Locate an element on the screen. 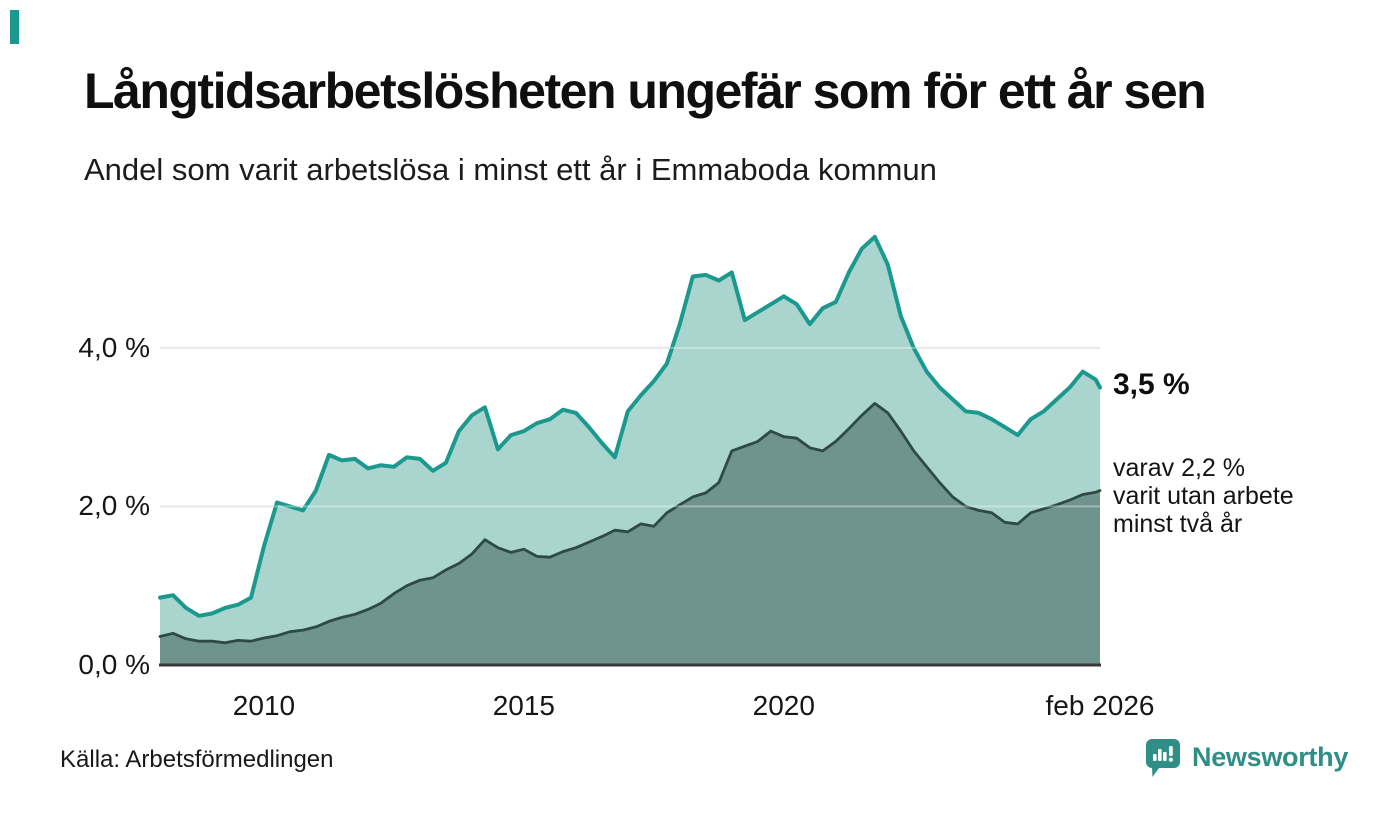 This screenshot has width=1400, height=840. subset-annotation-line2: varit utan arbete is located at coordinates (1203, 496).